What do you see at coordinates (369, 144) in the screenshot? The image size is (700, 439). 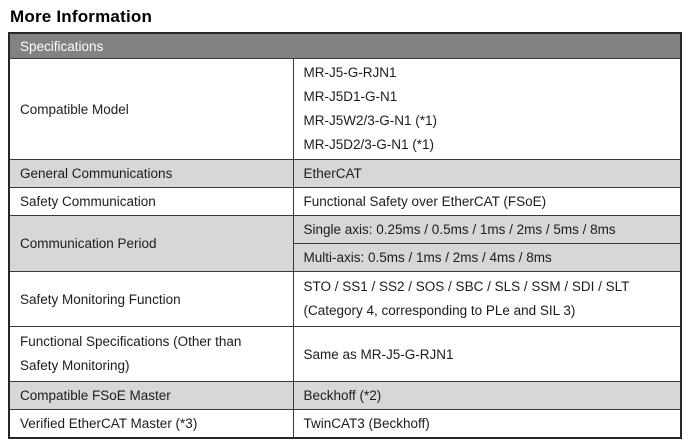 I see `compatible-model-line-4: MR-J5D2/3-G-N1 (*1)` at bounding box center [369, 144].